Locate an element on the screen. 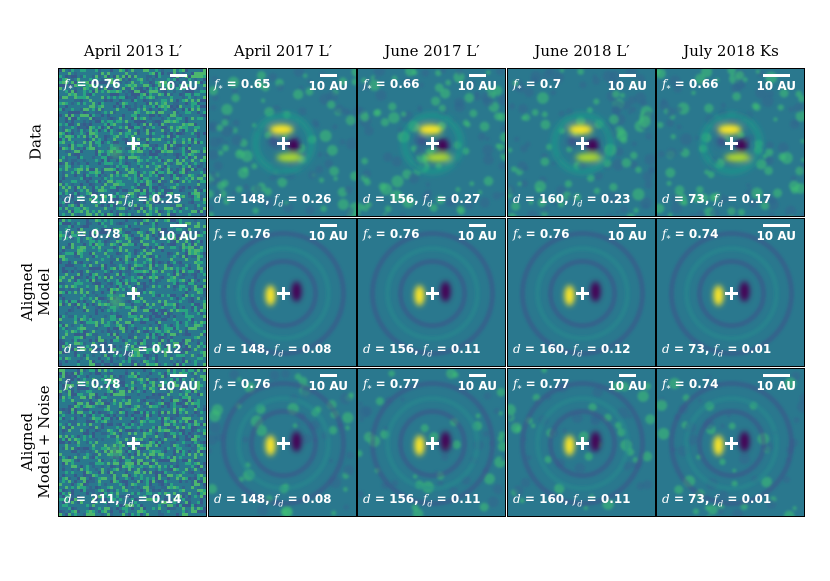 This screenshot has height=581, width=830. distance-fd-label: d = 211, fd = 0.25 is located at coordinates (123, 199).